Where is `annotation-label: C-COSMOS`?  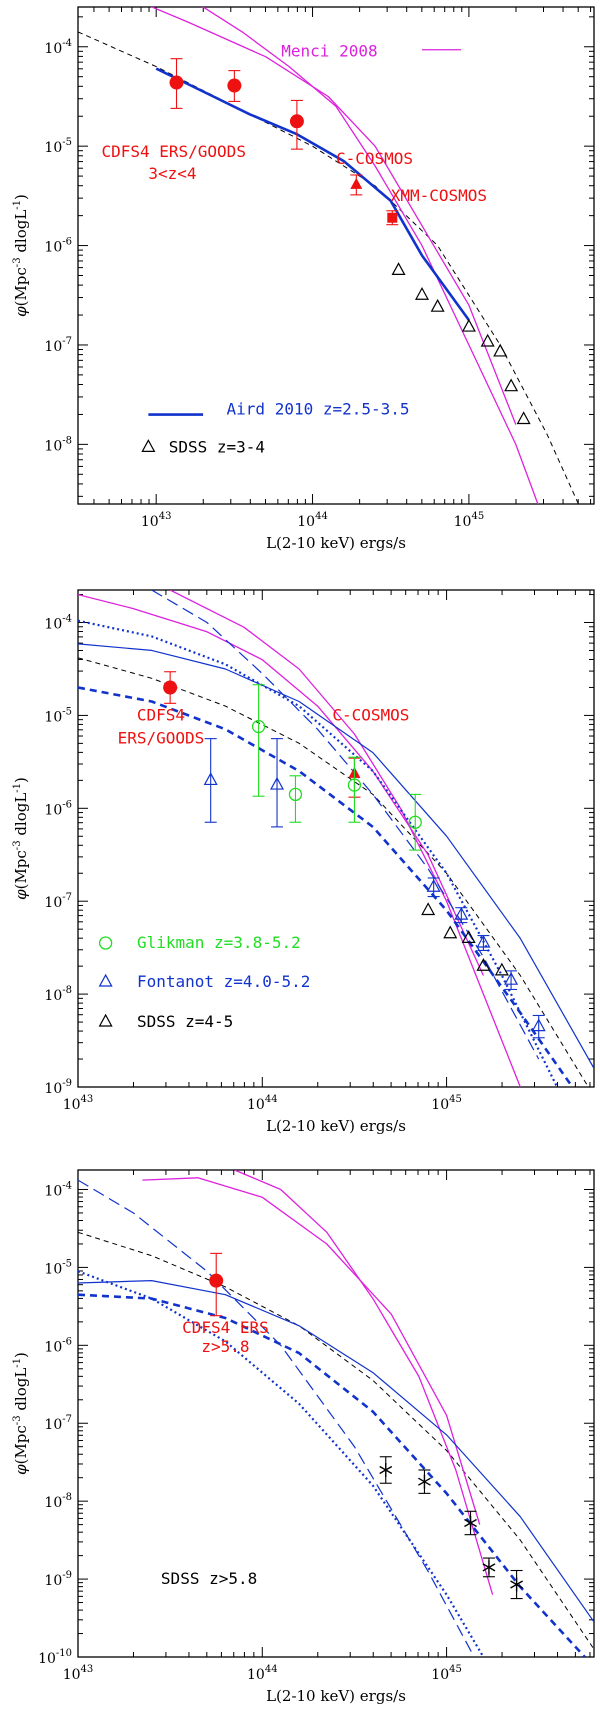
annotation-label: C-COSMOS is located at coordinates (370, 714).